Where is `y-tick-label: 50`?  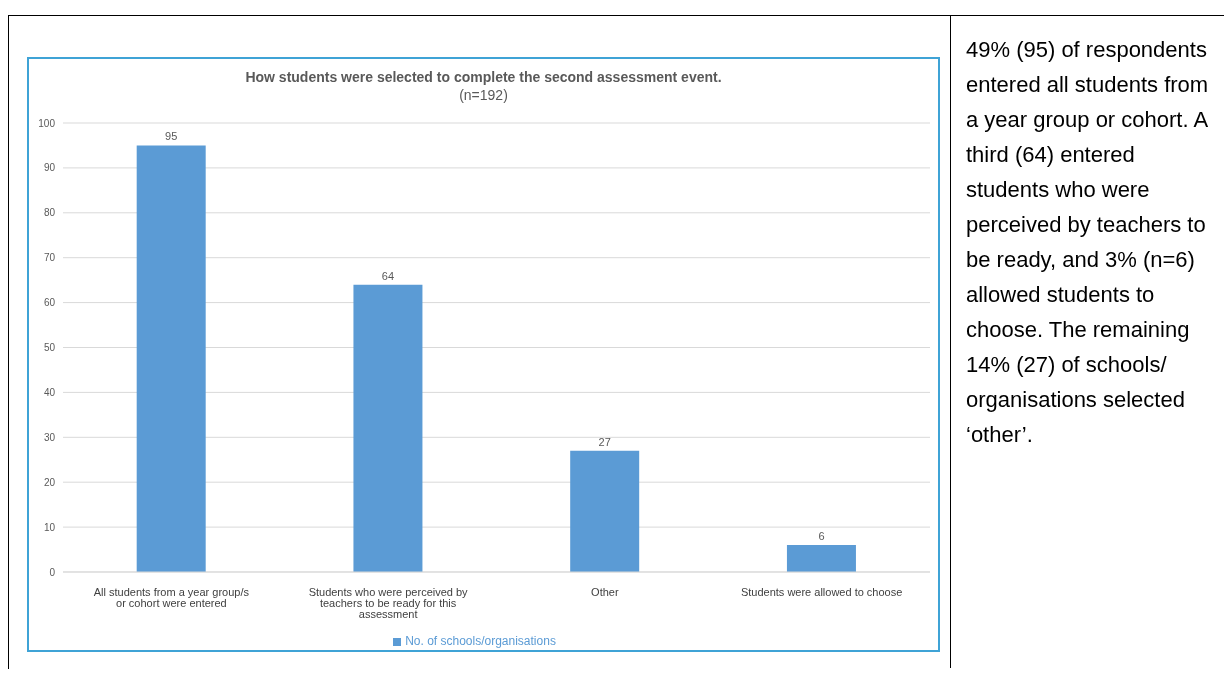
y-tick-label: 50 is located at coordinates (49, 348).